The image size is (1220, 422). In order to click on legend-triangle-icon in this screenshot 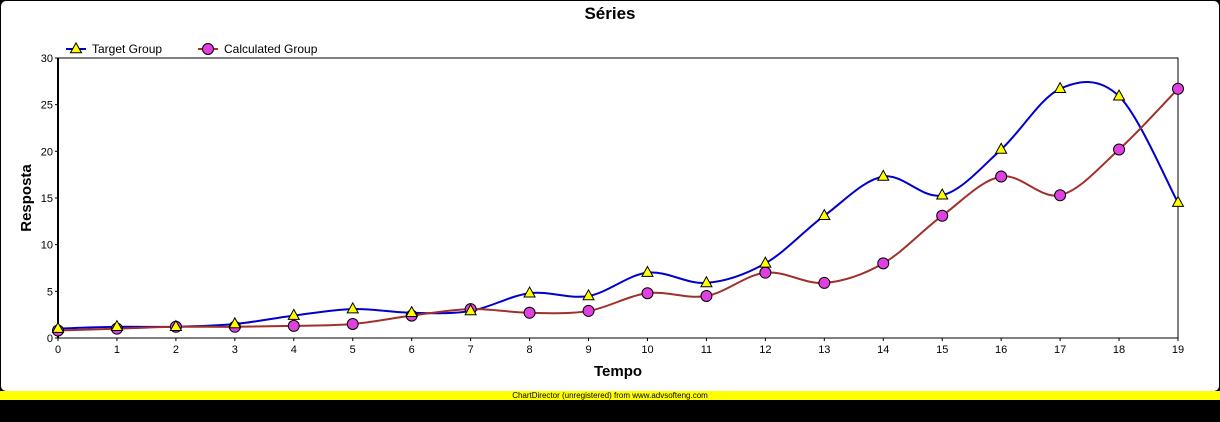, I will do `click(76, 47)`.